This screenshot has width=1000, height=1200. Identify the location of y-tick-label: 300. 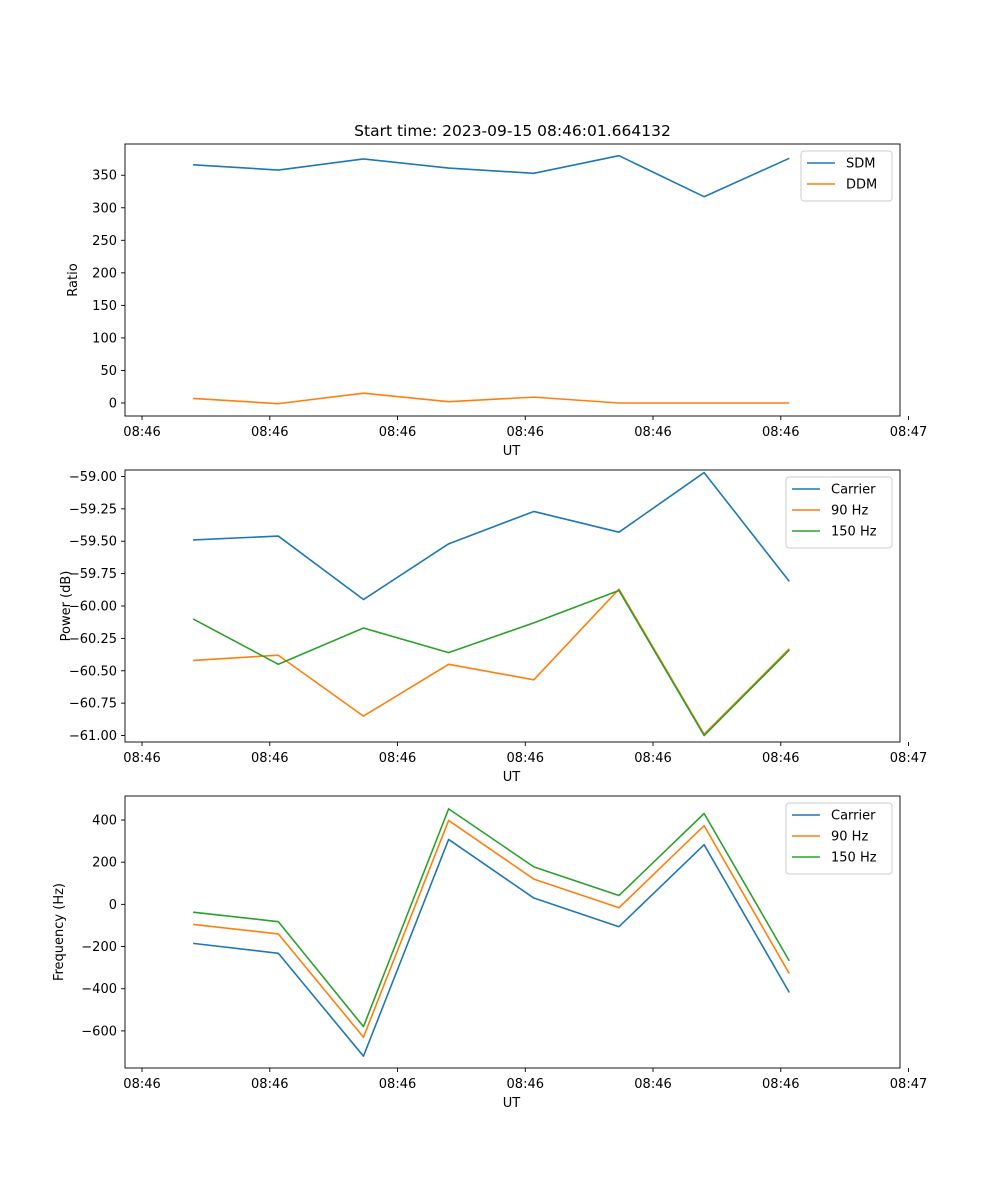
(104, 208).